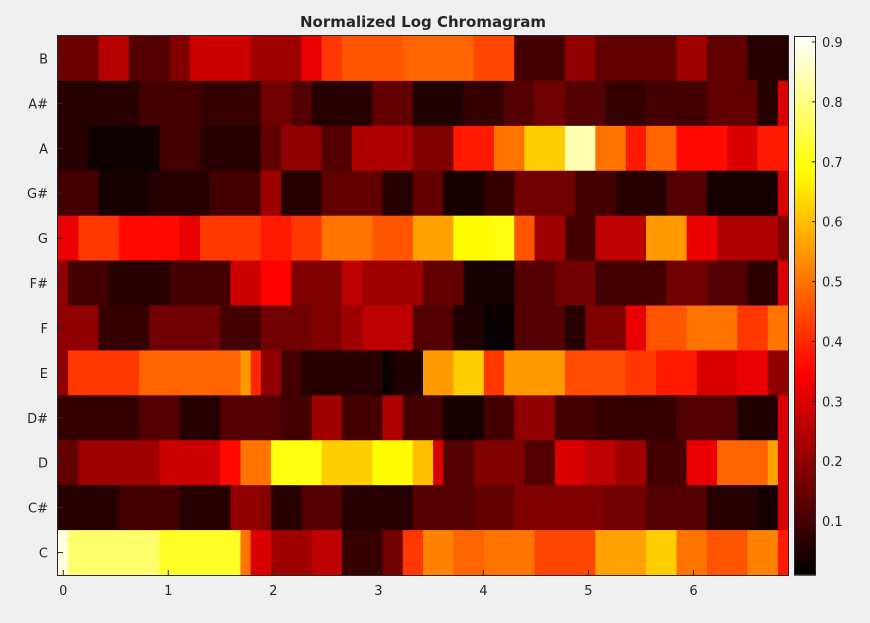 The image size is (870, 623). I want to click on colorbar-tick-label: 0.5, so click(832, 283).